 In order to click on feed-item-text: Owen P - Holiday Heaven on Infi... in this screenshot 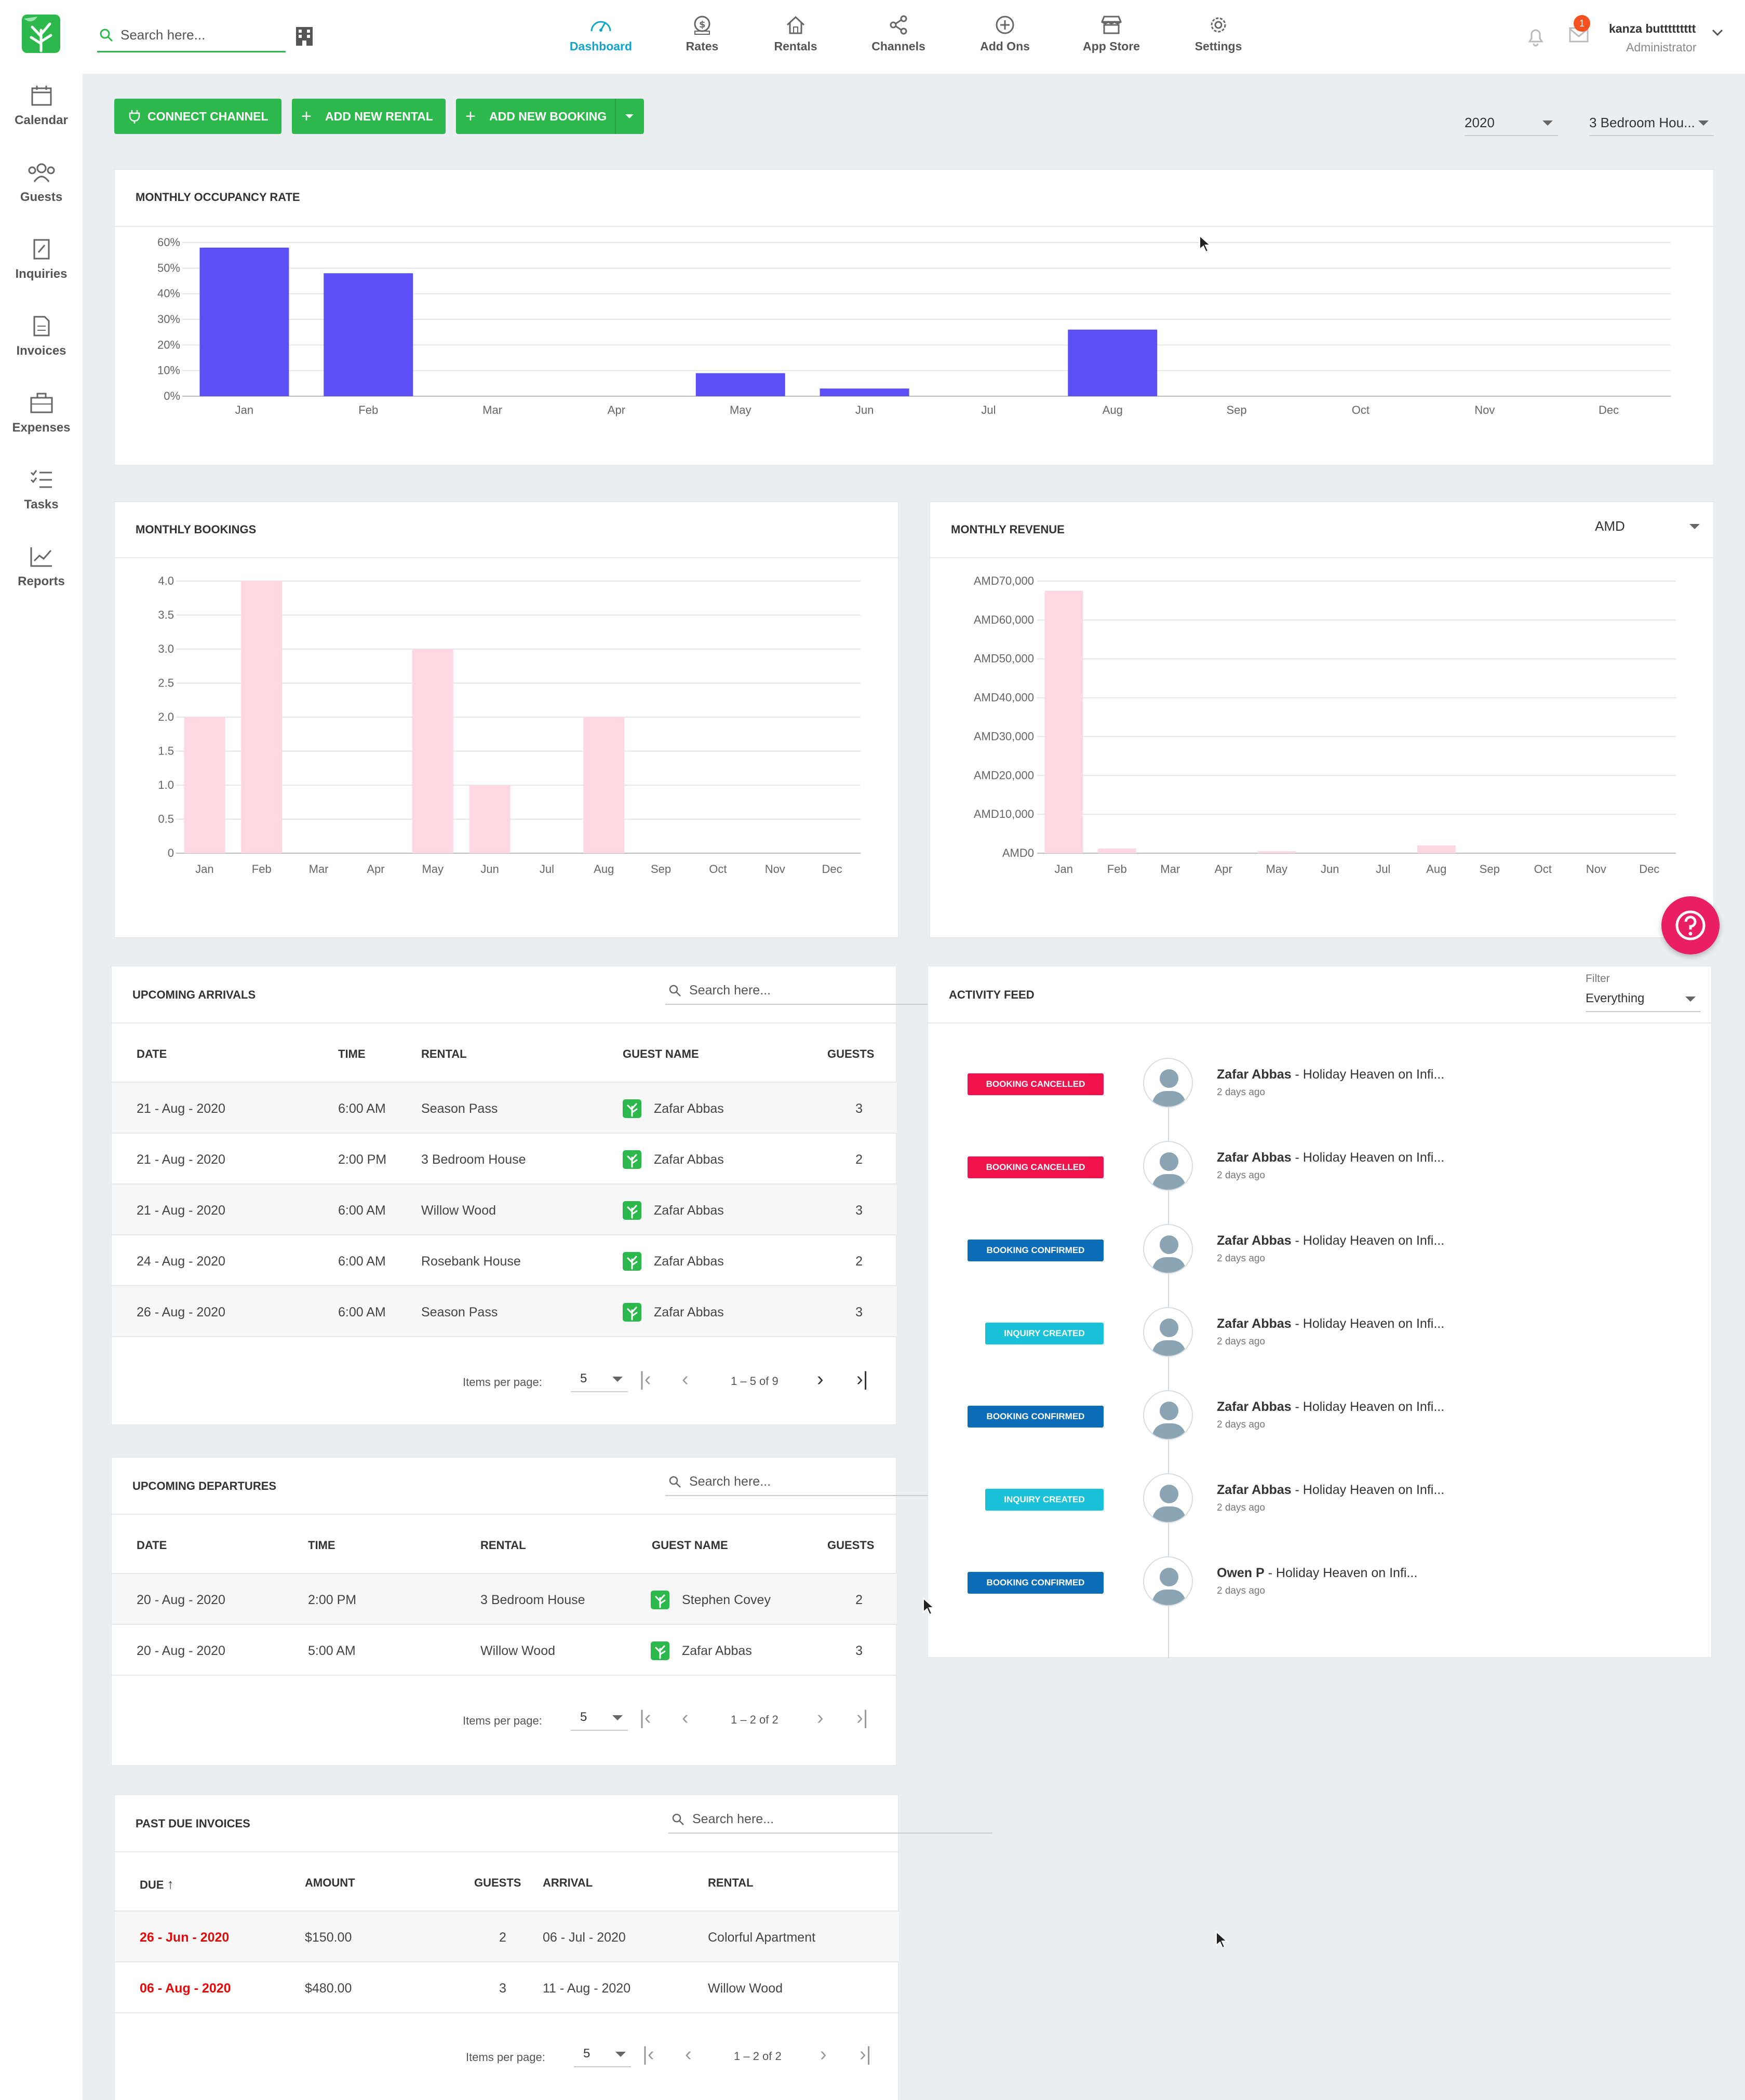, I will do `click(1317, 1573)`.